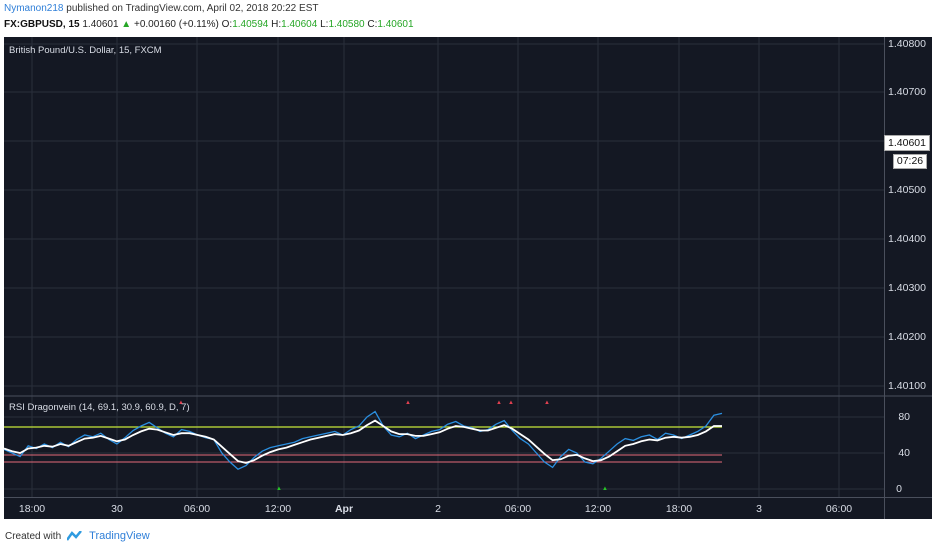 Image resolution: width=932 pixels, height=550 pixels. I want to click on axis-corner, so click(908, 508).